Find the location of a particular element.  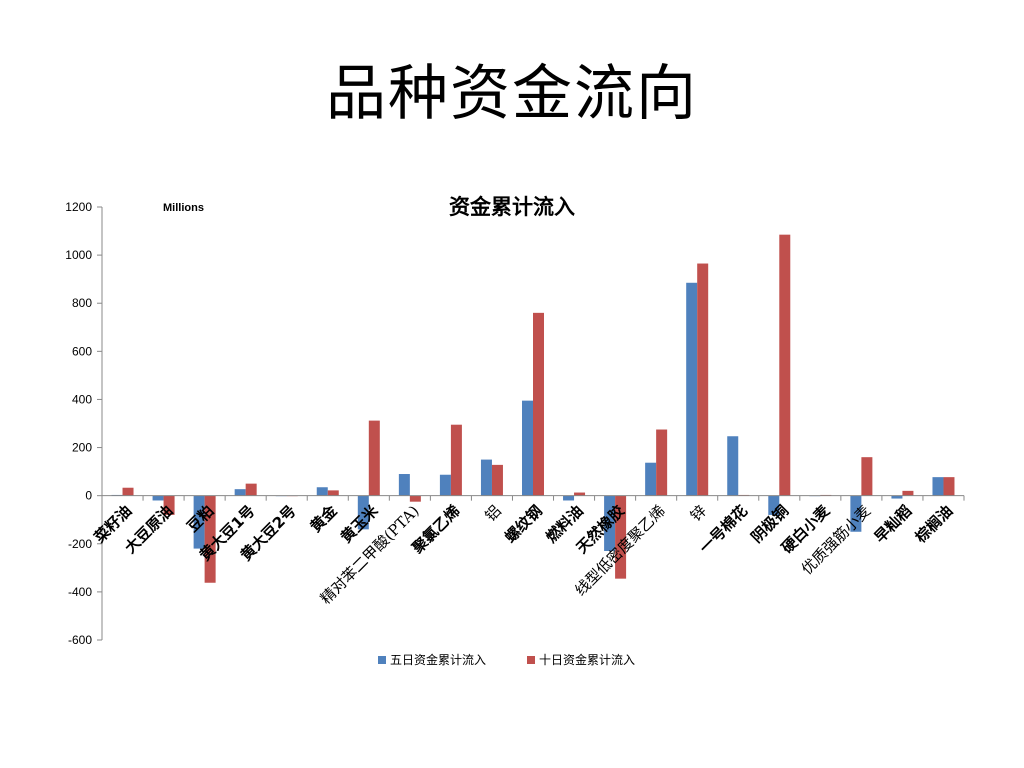

y-tick-label: 200 is located at coordinates (82, 448).